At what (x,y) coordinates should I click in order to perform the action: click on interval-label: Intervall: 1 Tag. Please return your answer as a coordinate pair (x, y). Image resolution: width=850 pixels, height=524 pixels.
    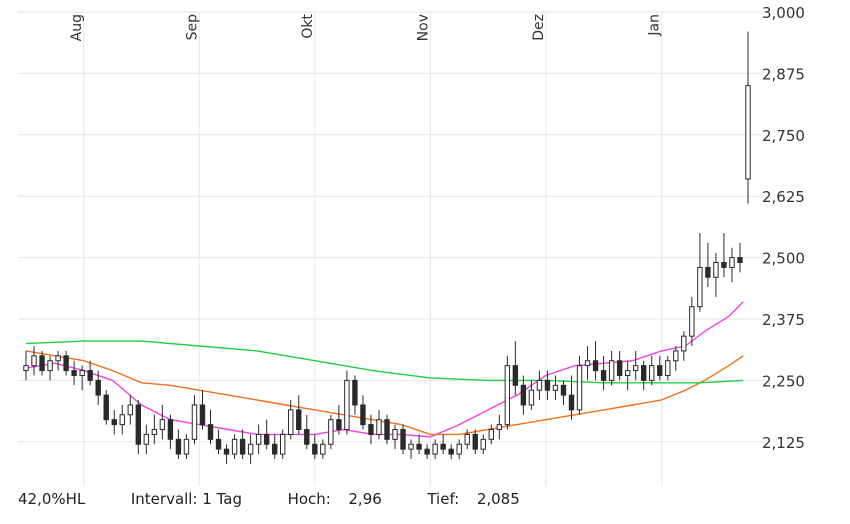
    Looking at the image, I should click on (186, 499).